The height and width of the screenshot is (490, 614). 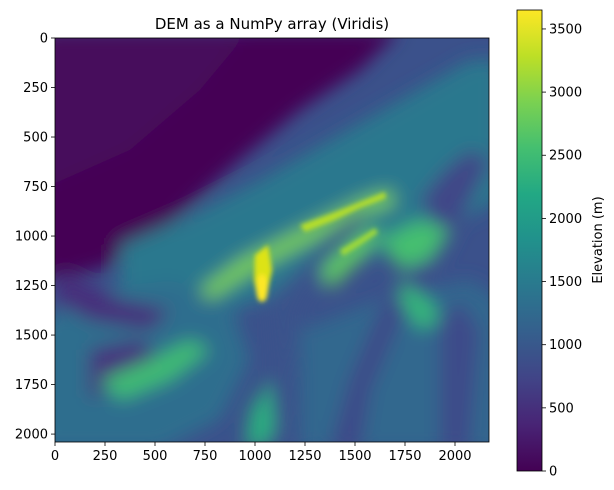 What do you see at coordinates (31, 286) in the screenshot?
I see `y-tick-label: 1250` at bounding box center [31, 286].